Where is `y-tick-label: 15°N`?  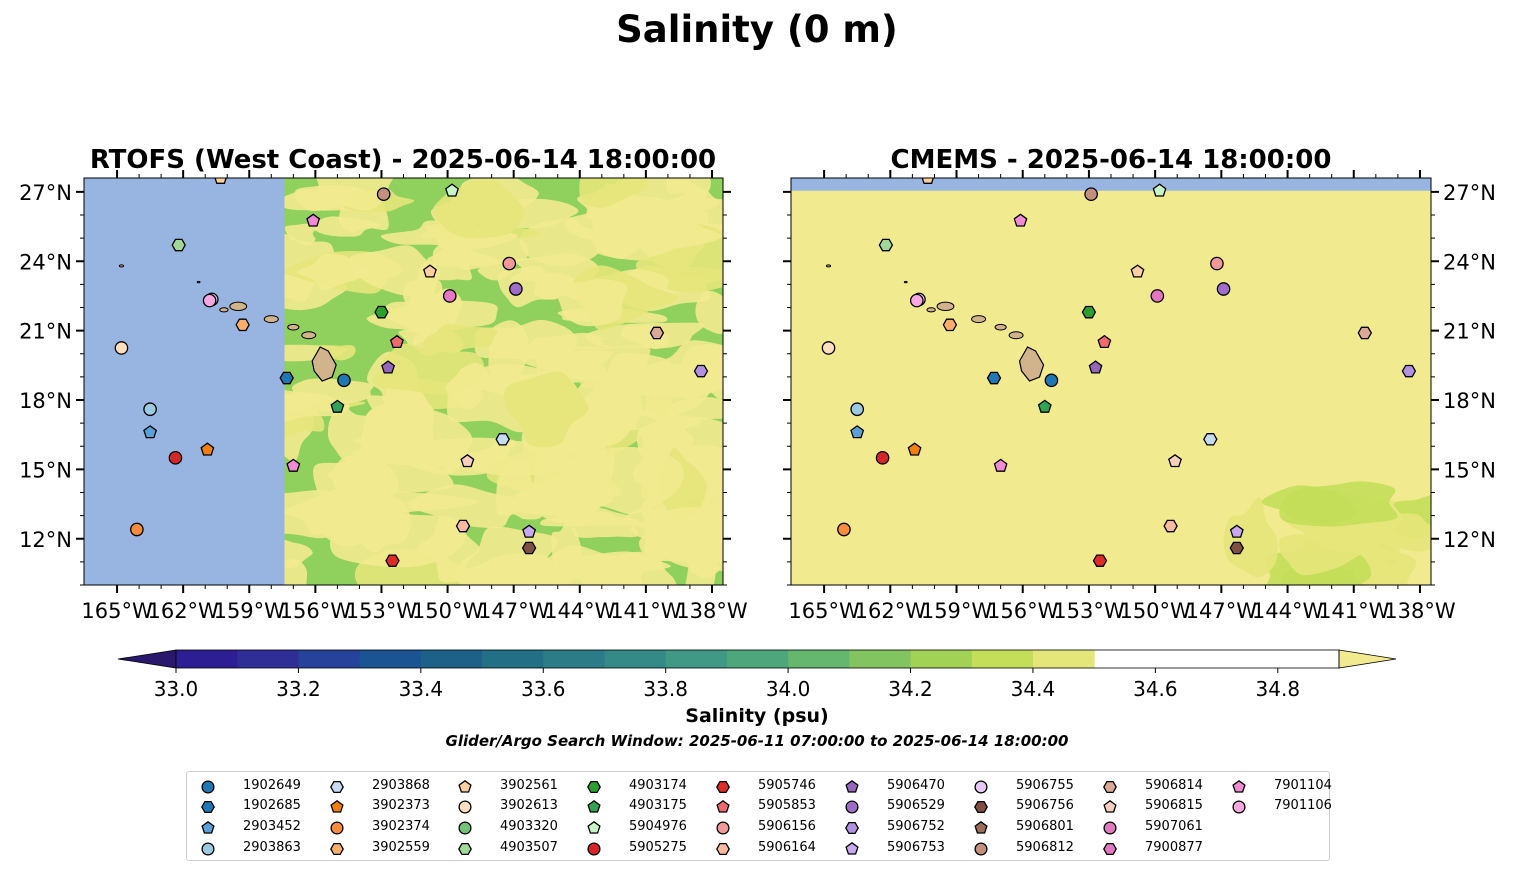
y-tick-label: 15°N is located at coordinates (45, 470).